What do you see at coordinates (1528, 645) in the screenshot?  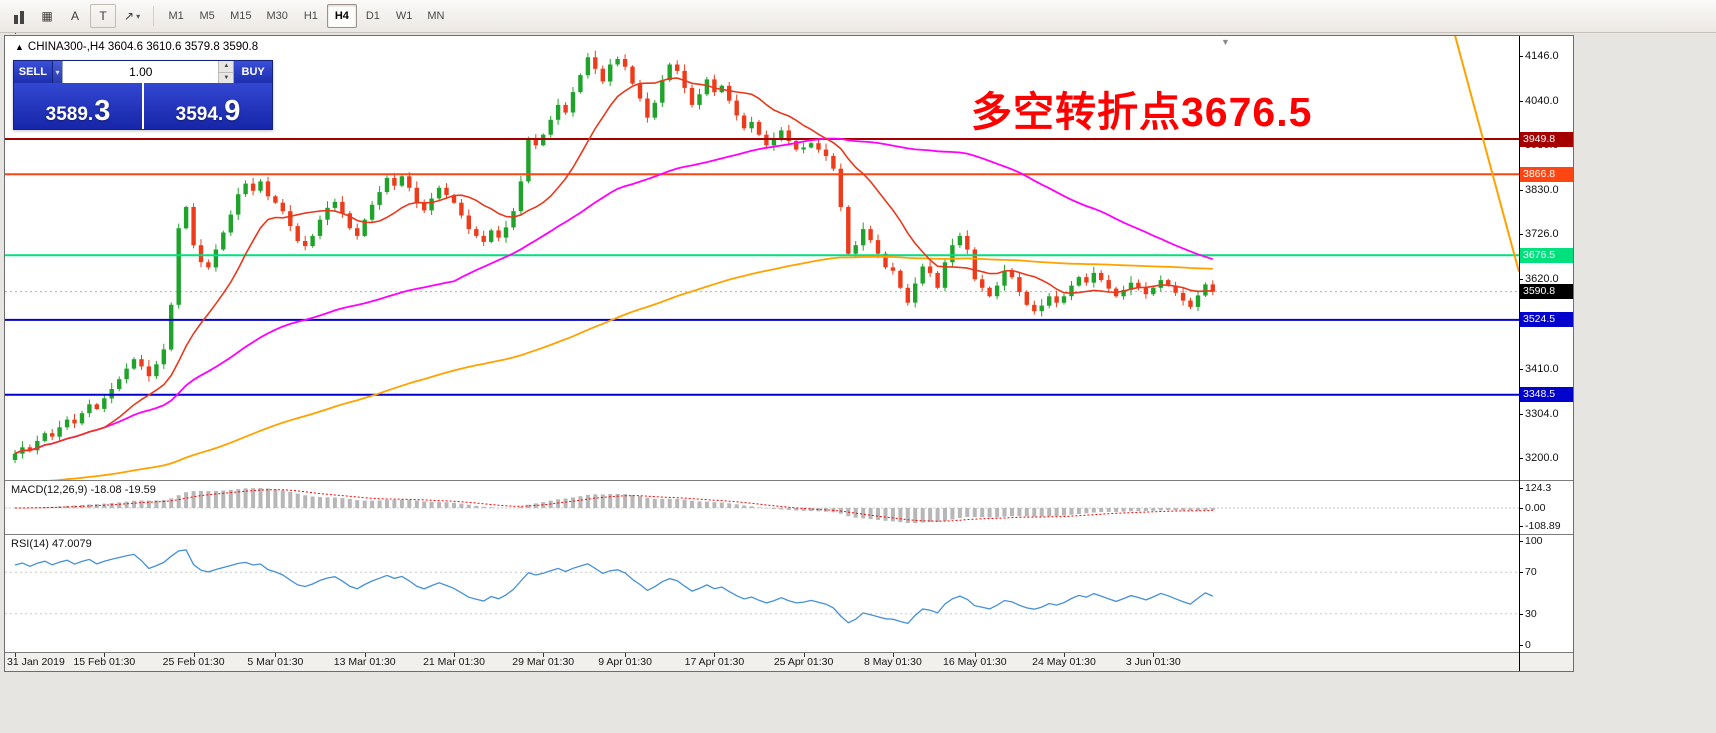 I see `rsi-tick-label: 0` at bounding box center [1528, 645].